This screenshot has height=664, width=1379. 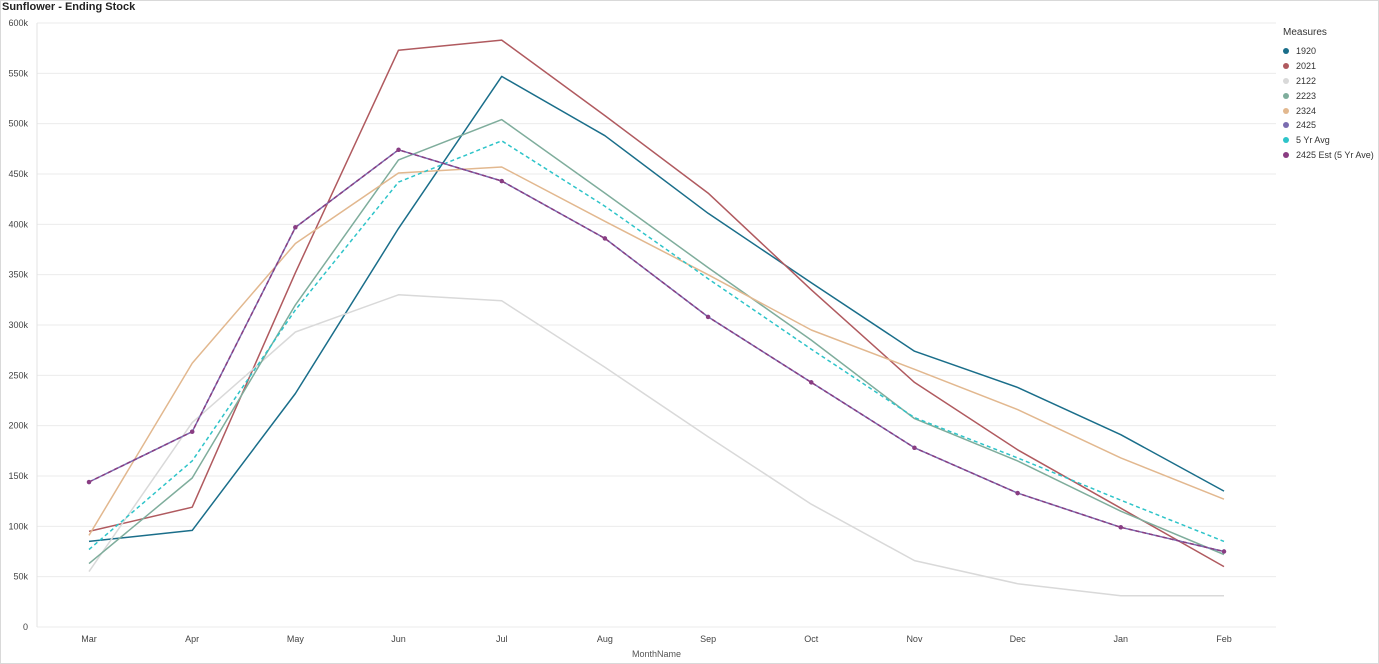 What do you see at coordinates (1306, 80) in the screenshot?
I see `legend-label: 2122` at bounding box center [1306, 80].